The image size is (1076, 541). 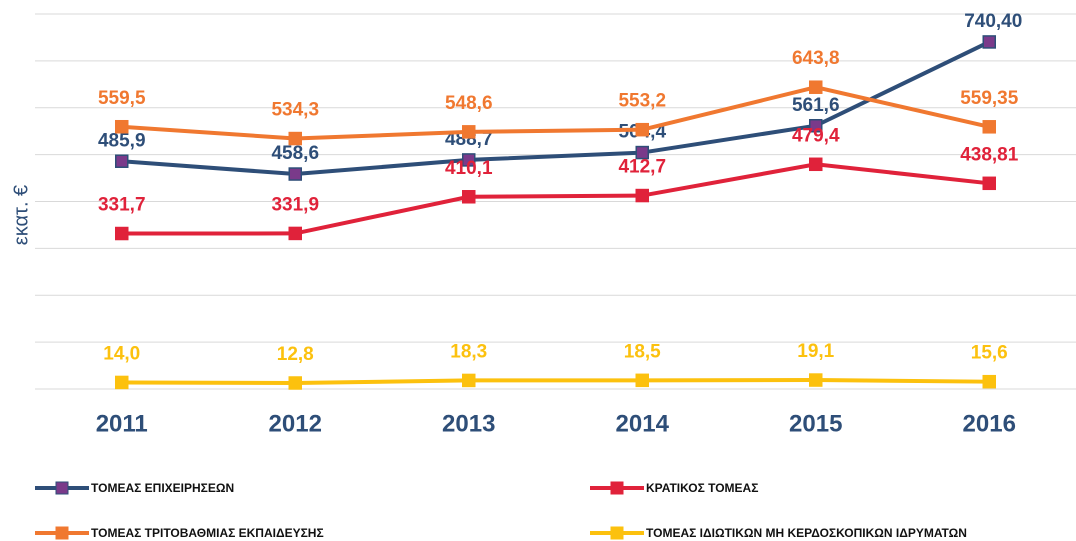 What do you see at coordinates (468, 423) in the screenshot?
I see `x-tick-label: 2013` at bounding box center [468, 423].